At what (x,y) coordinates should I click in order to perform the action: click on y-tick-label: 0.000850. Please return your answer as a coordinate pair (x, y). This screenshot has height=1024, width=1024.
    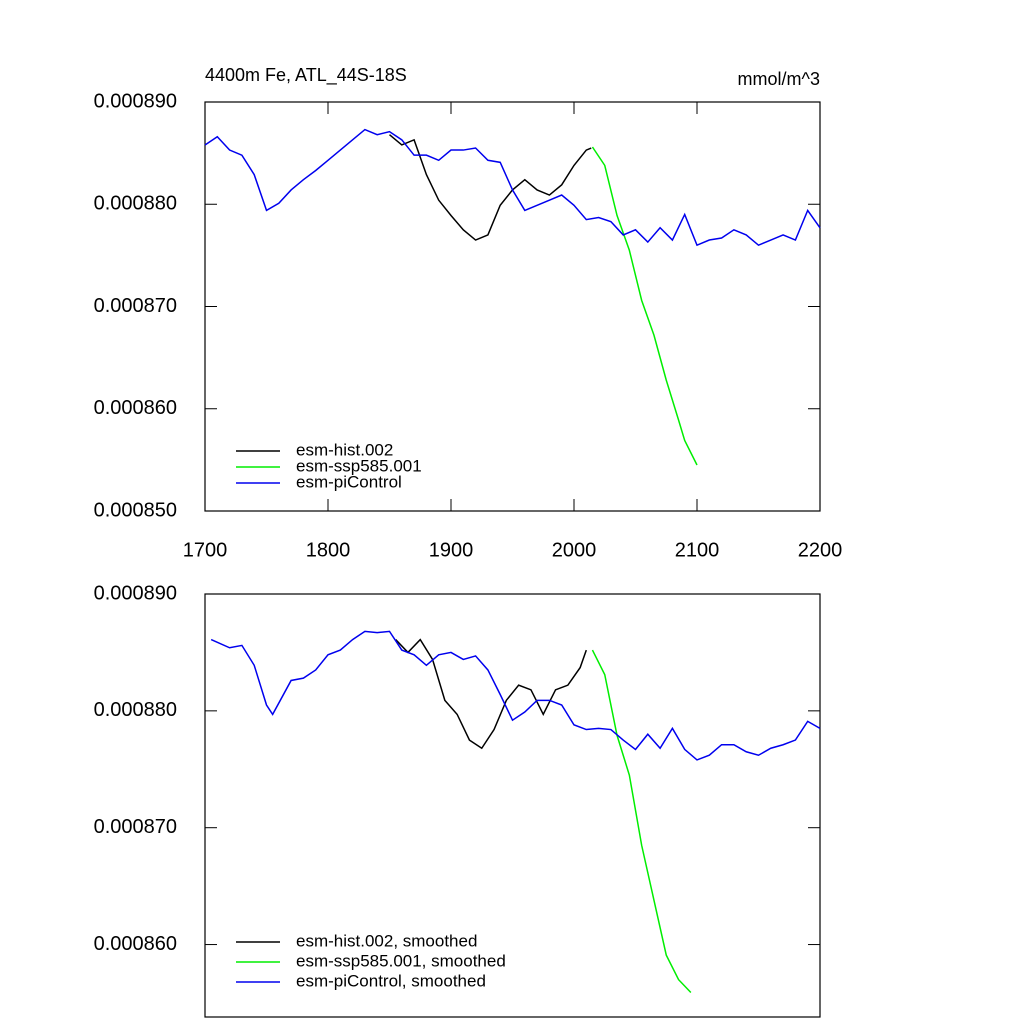
    Looking at the image, I should click on (135, 510).